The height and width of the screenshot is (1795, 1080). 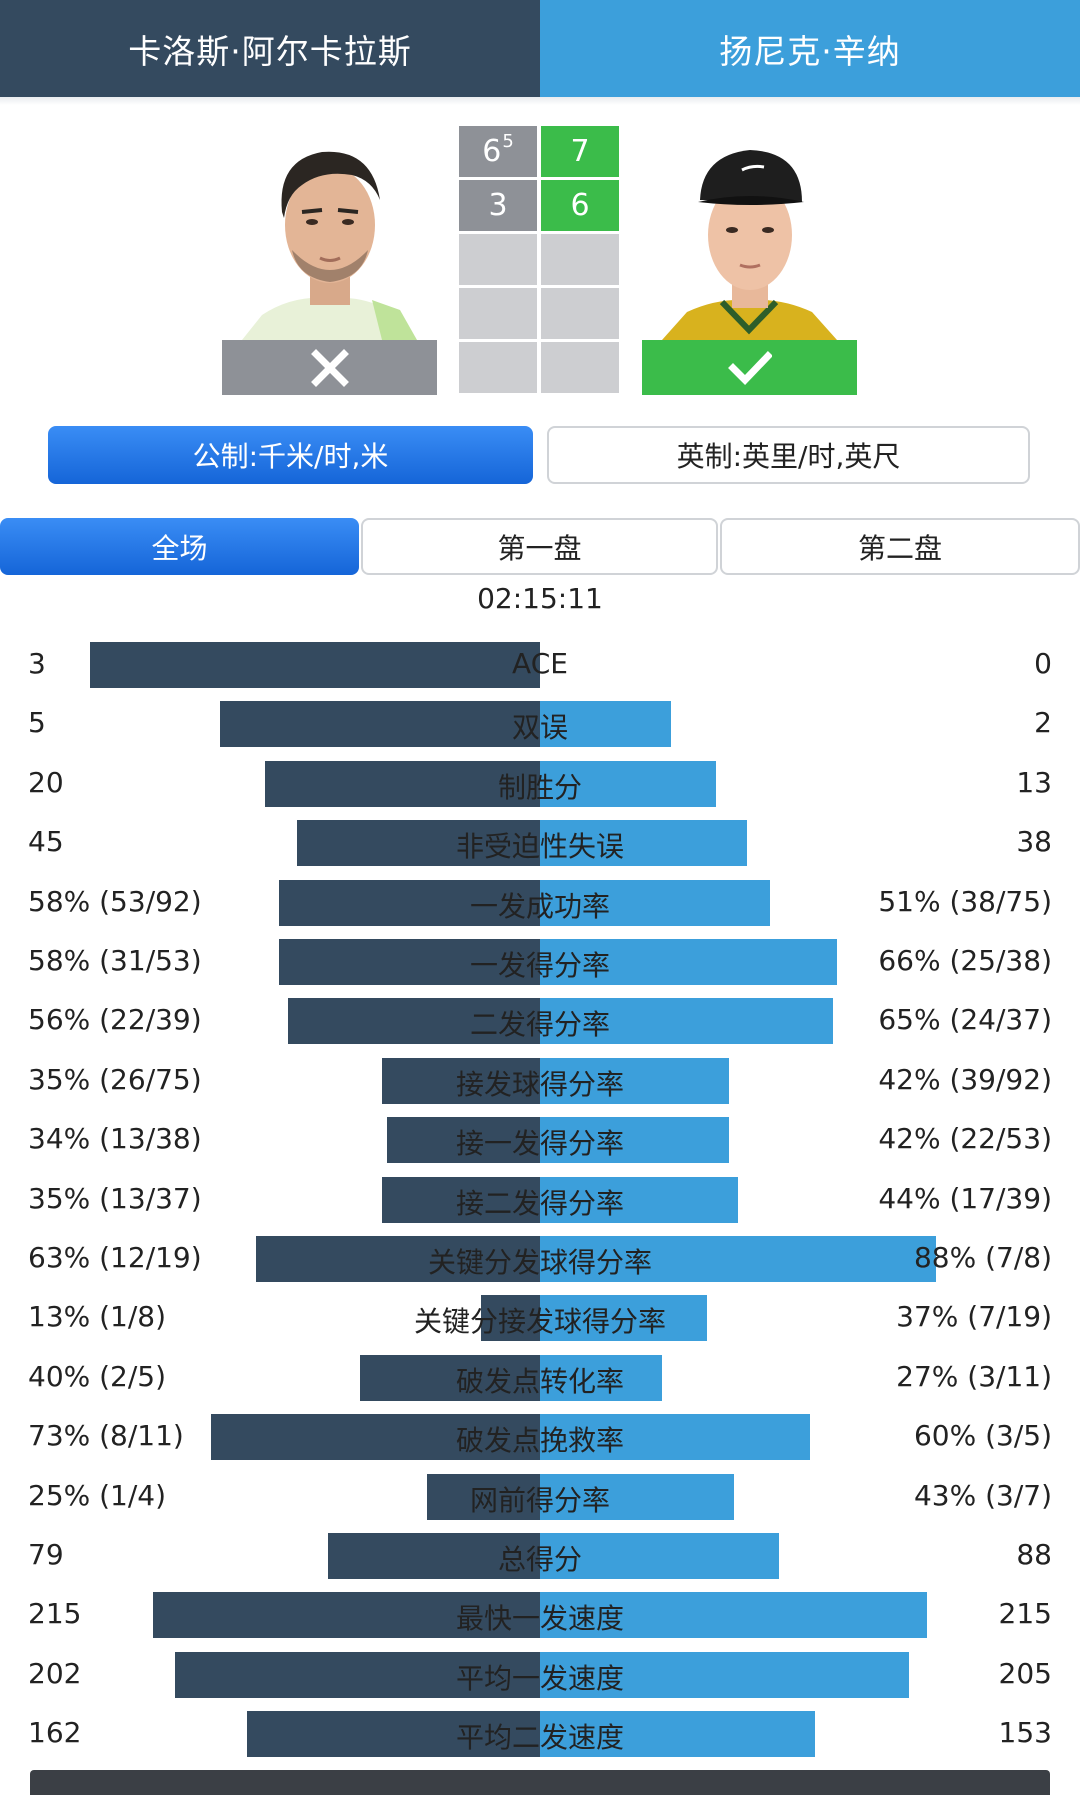 What do you see at coordinates (1034, 842) in the screenshot?
I see `stat-right-value: 38` at bounding box center [1034, 842].